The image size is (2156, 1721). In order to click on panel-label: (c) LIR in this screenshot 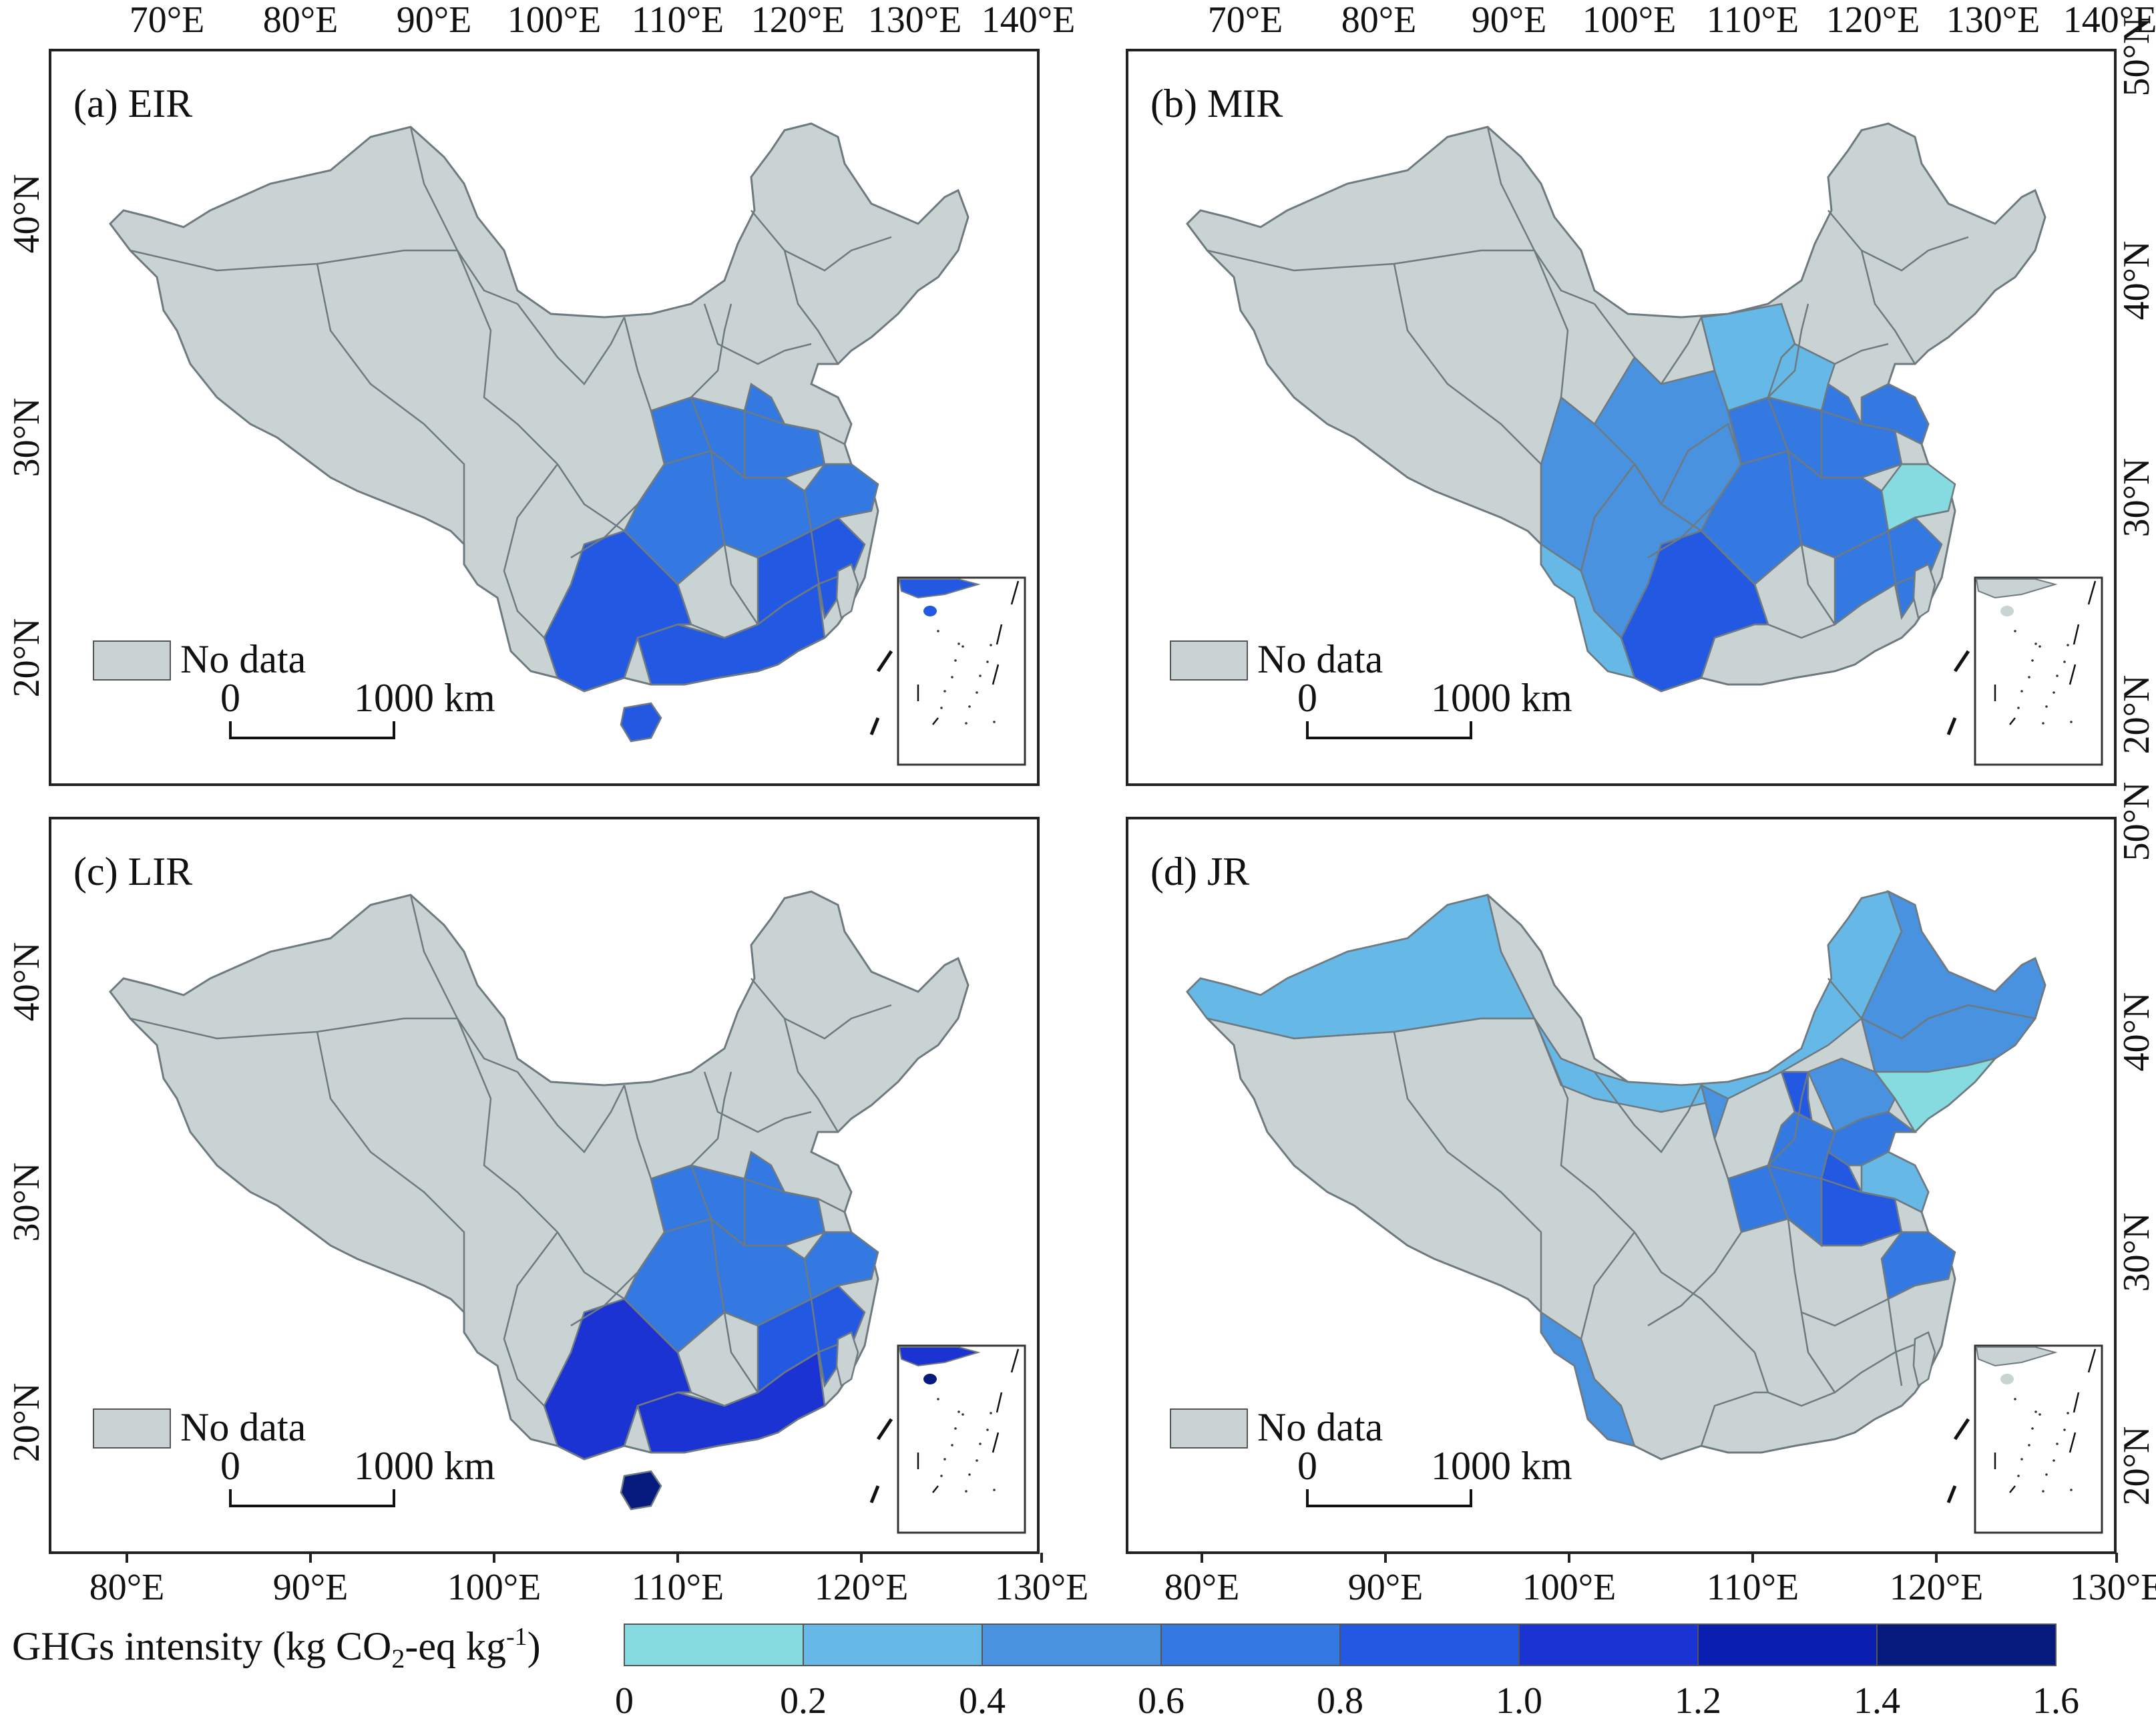, I will do `click(132, 871)`.